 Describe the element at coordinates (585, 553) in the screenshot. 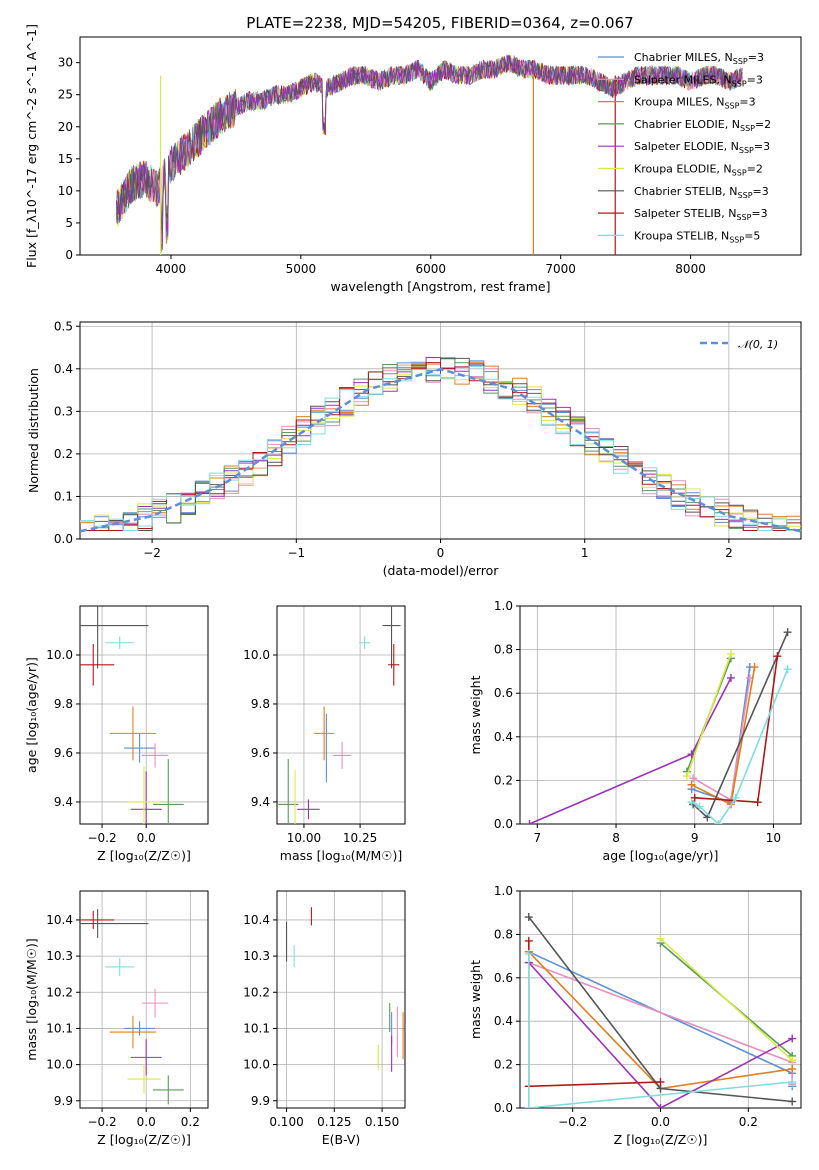

I see `x-tick-label: 1` at that location.